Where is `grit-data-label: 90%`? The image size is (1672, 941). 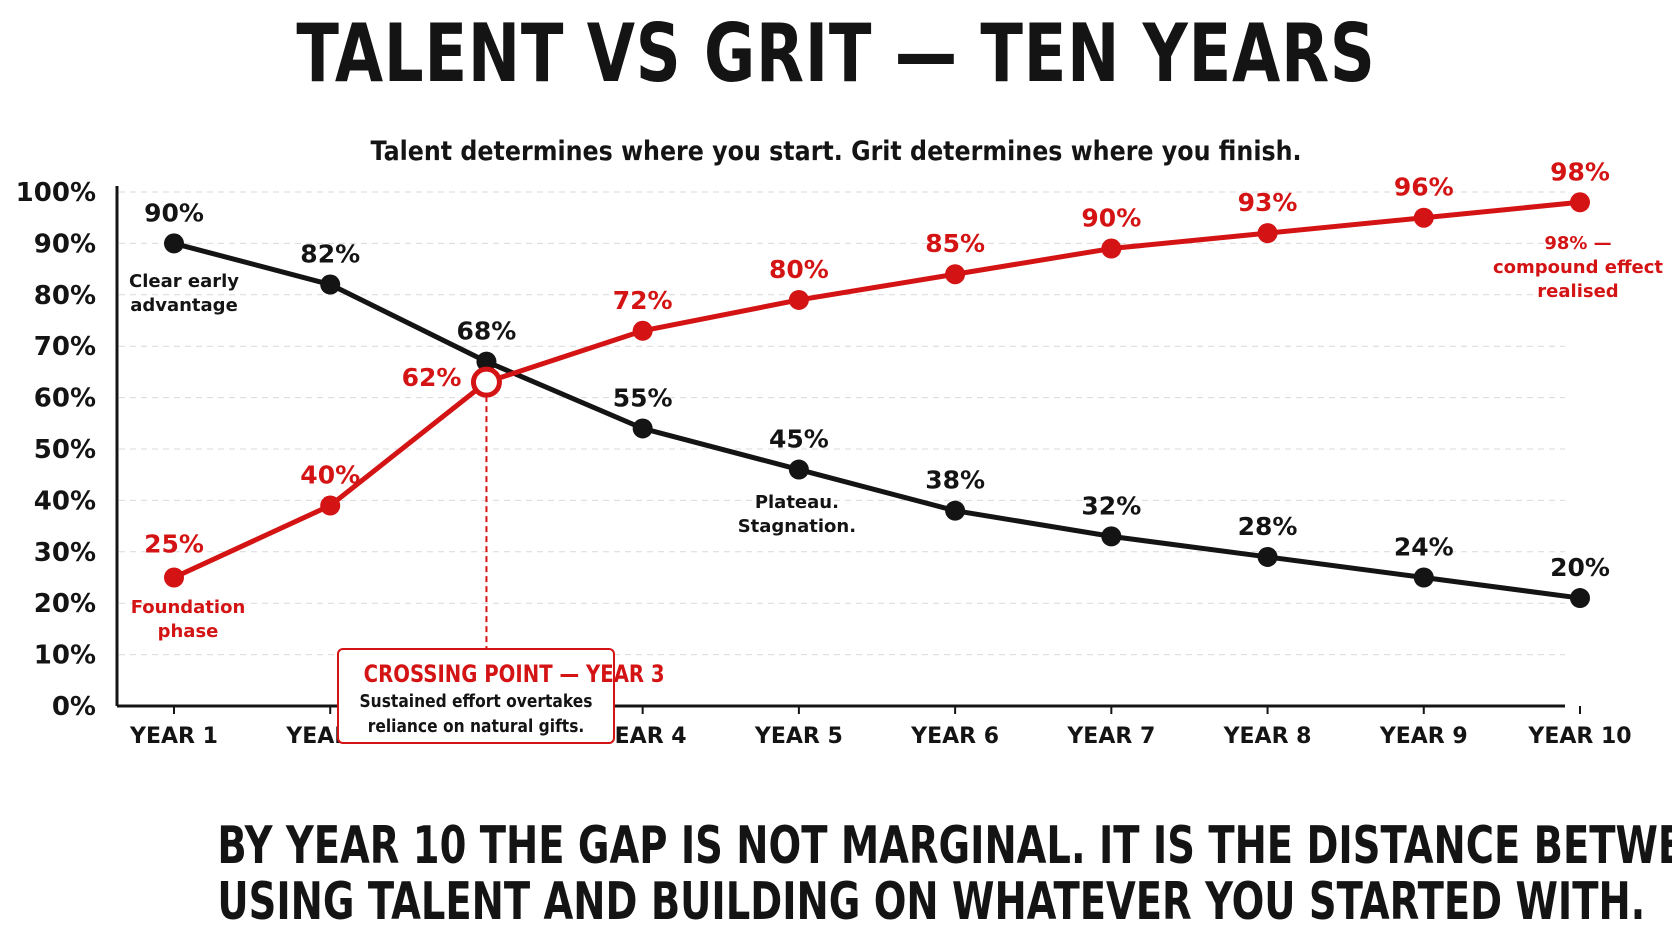
grit-data-label: 90% is located at coordinates (1111, 218).